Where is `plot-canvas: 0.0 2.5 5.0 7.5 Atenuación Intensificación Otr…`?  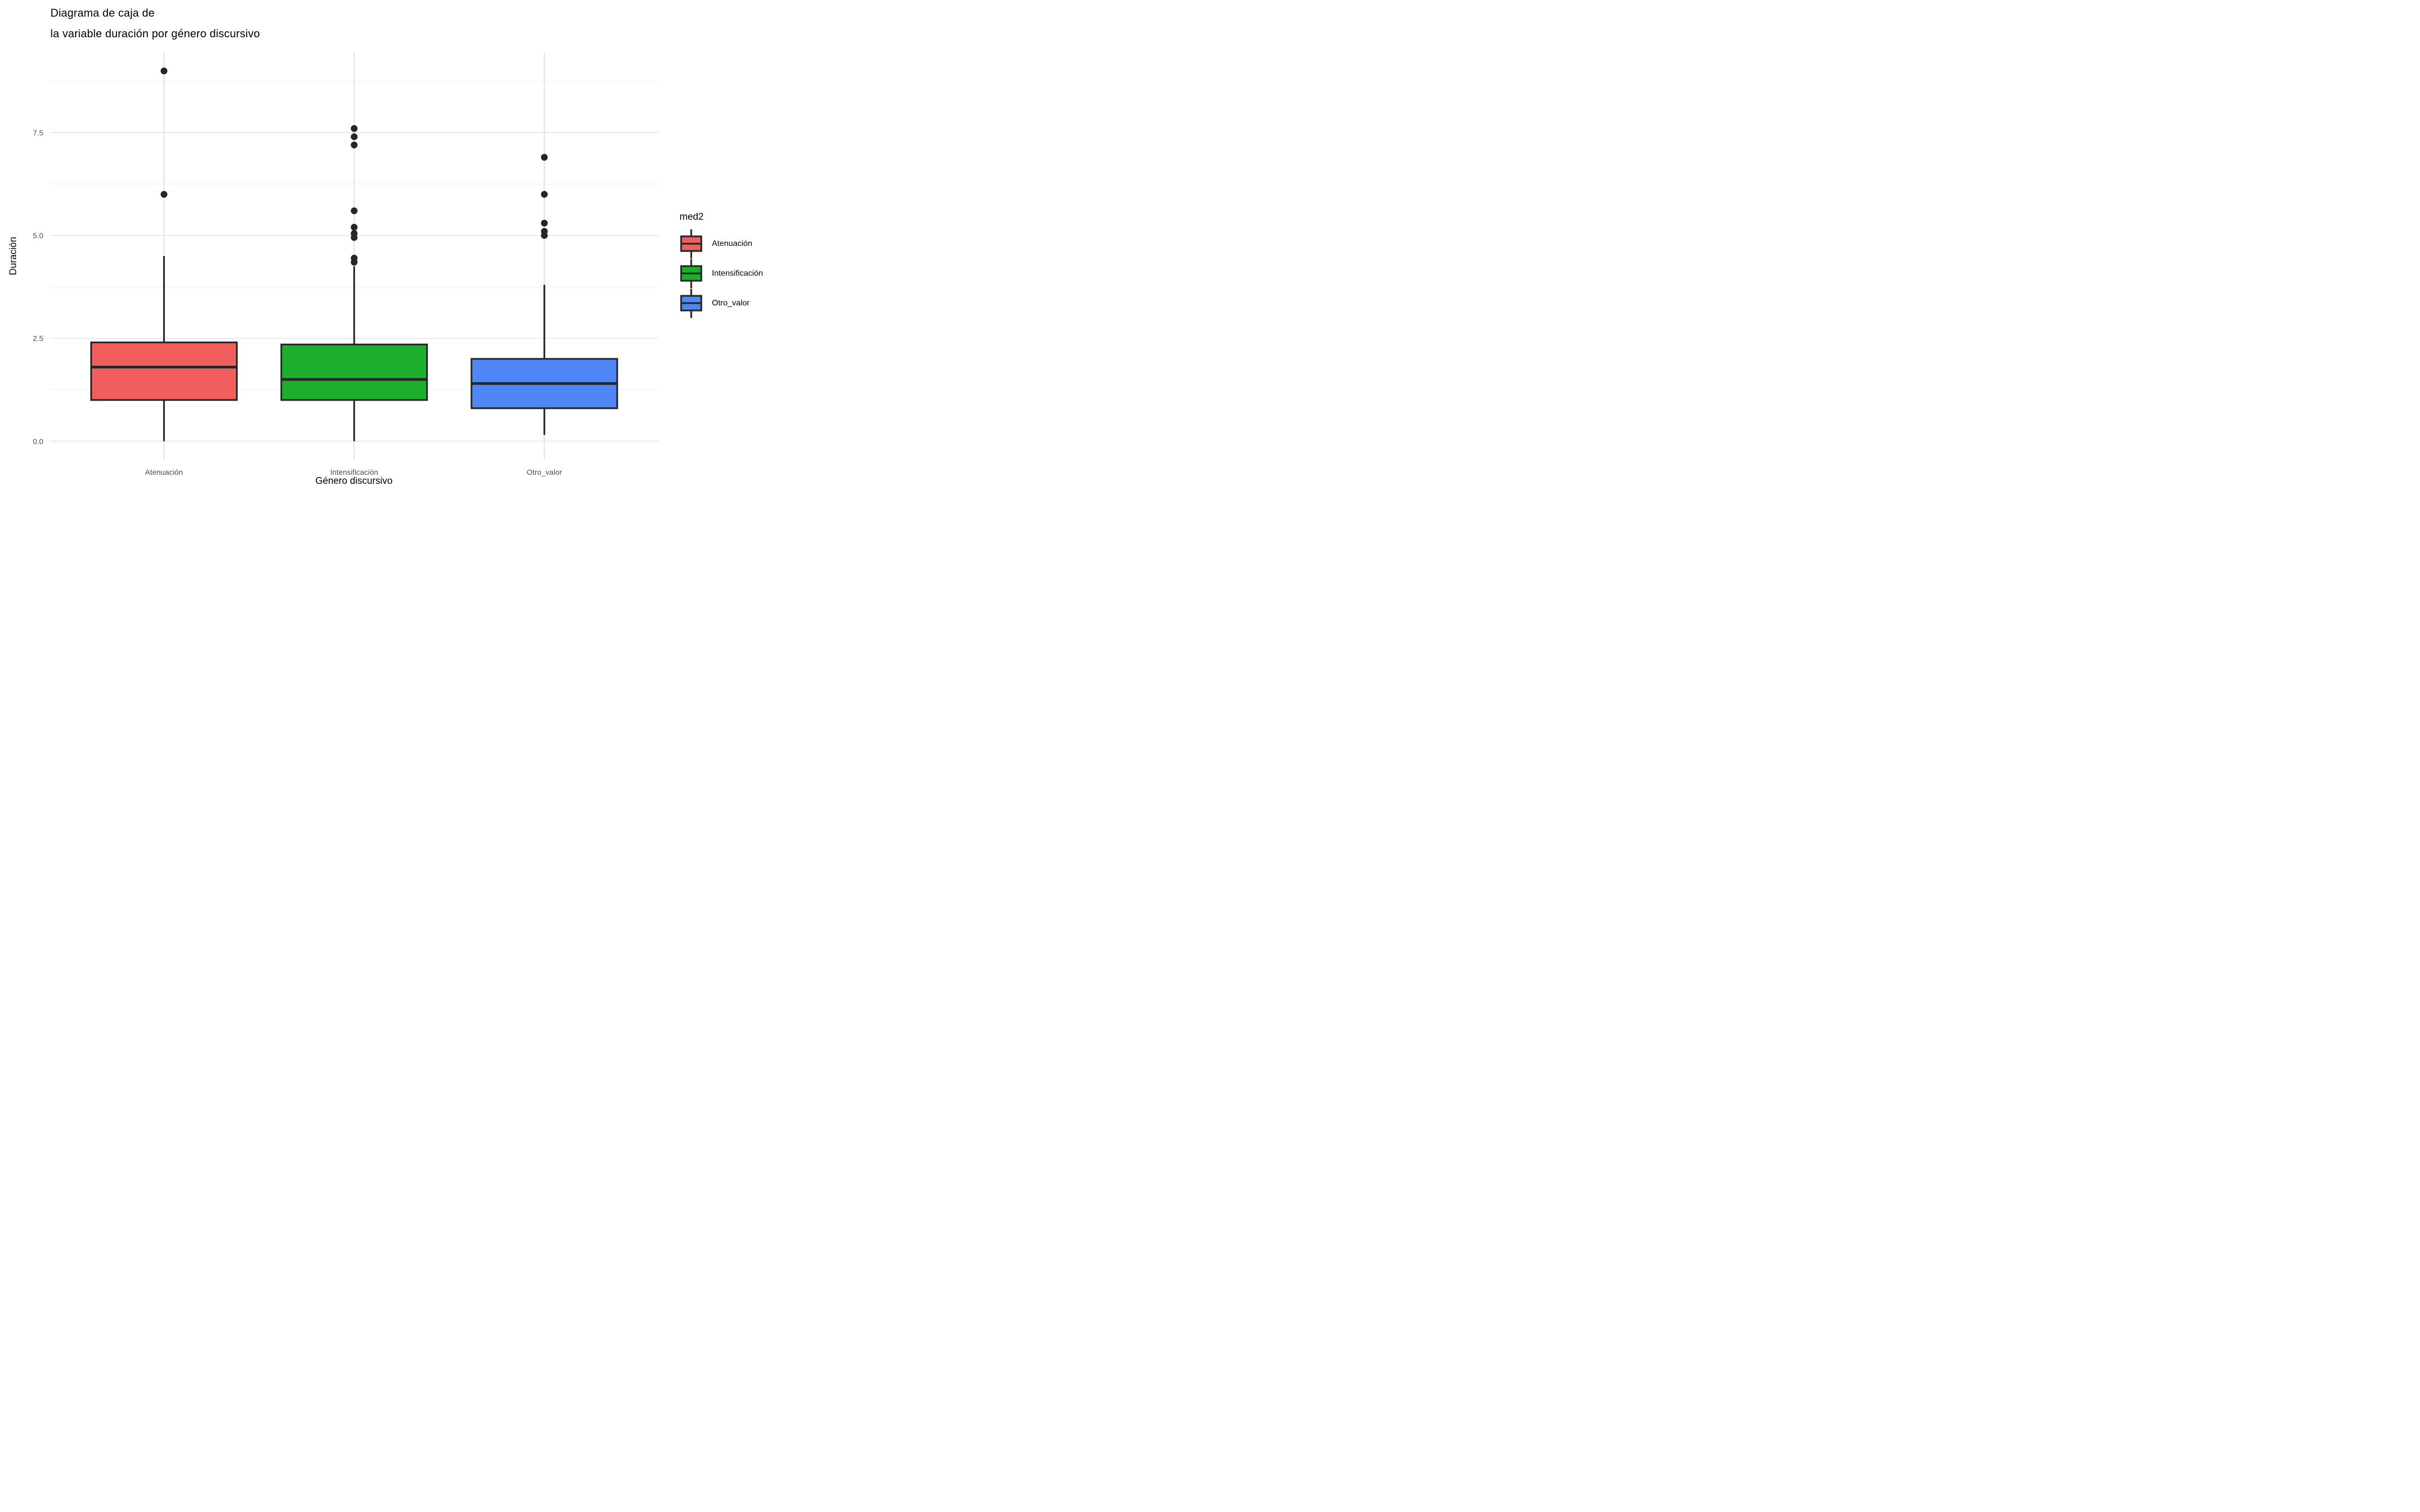
plot-canvas: 0.0 2.5 5.0 7.5 Atenuación Intensificación Otr… is located at coordinates (345, 264).